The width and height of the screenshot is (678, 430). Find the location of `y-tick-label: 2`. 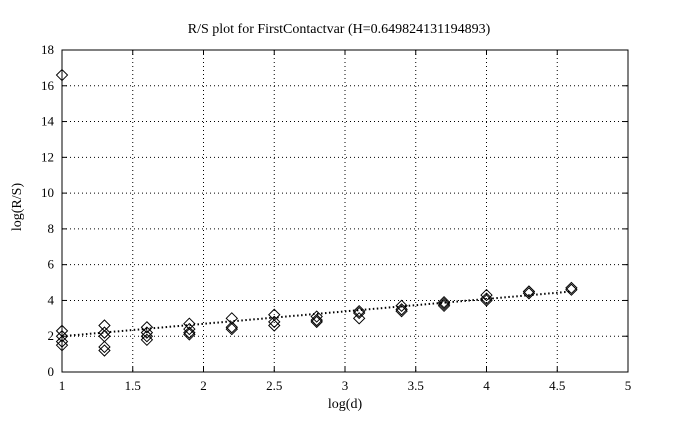

y-tick-label: 2 is located at coordinates (51, 335).